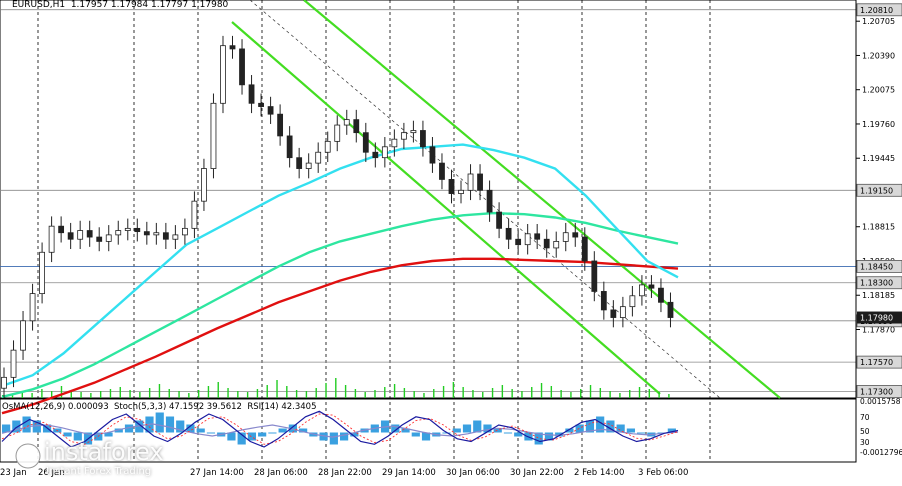  I want to click on indicator-scale-label: 0.0015758, so click(880, 401).